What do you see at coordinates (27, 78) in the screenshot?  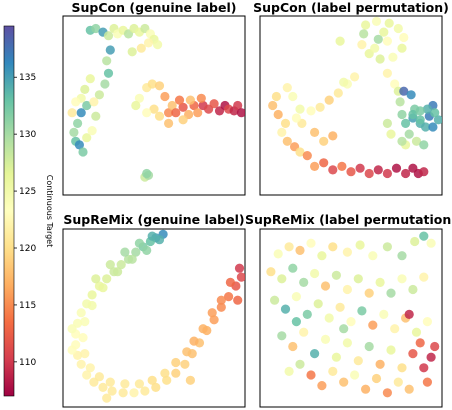 I see `colorbar-tick-label: 135` at bounding box center [27, 78].